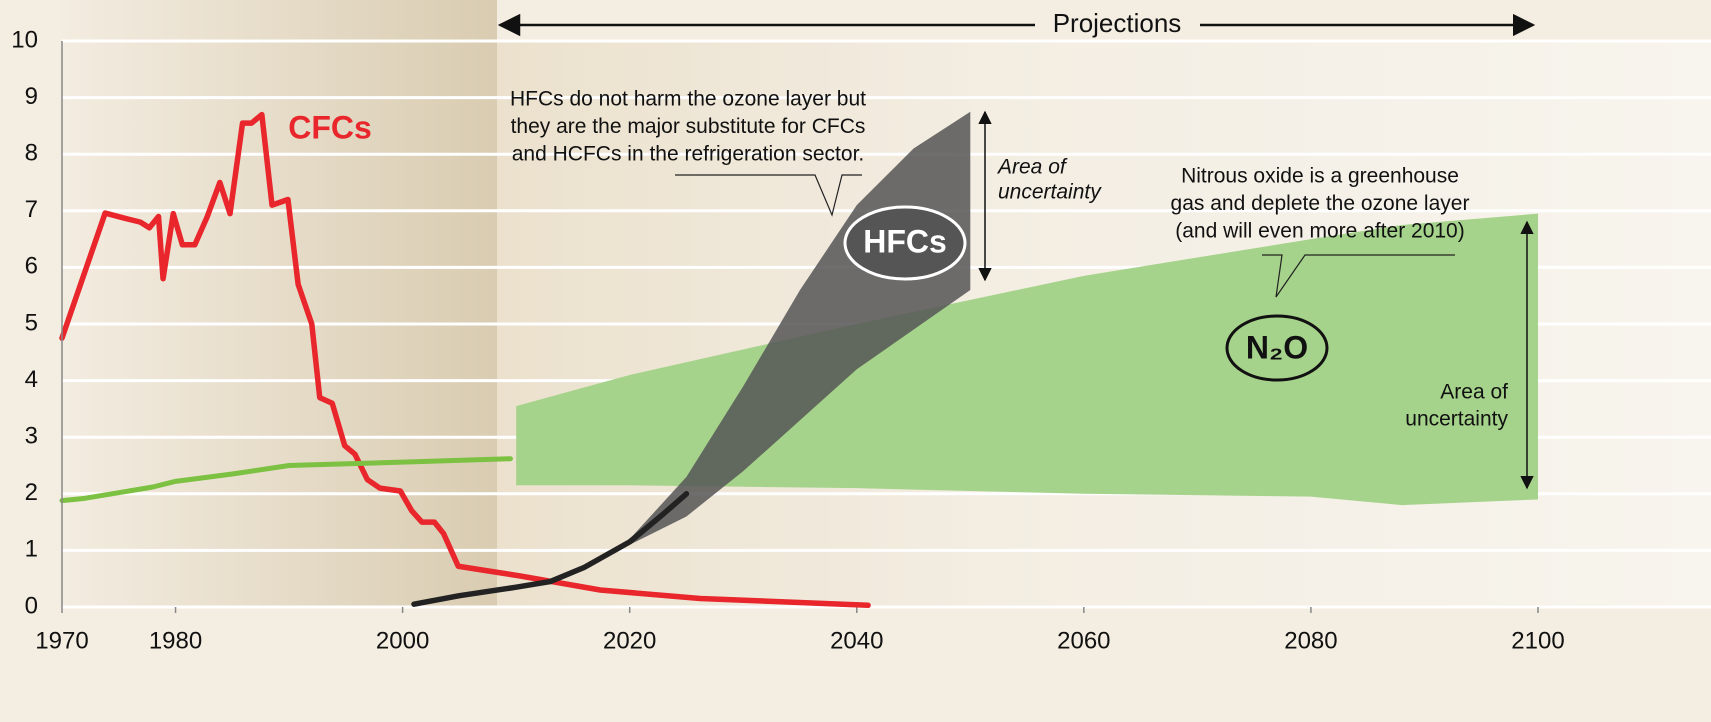  What do you see at coordinates (31, 379) in the screenshot?
I see `y-tick-label: 4` at bounding box center [31, 379].